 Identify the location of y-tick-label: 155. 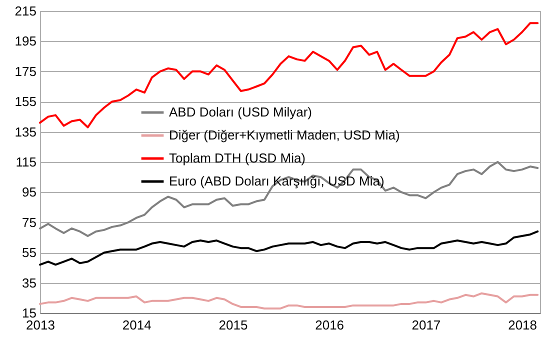
(25, 102).